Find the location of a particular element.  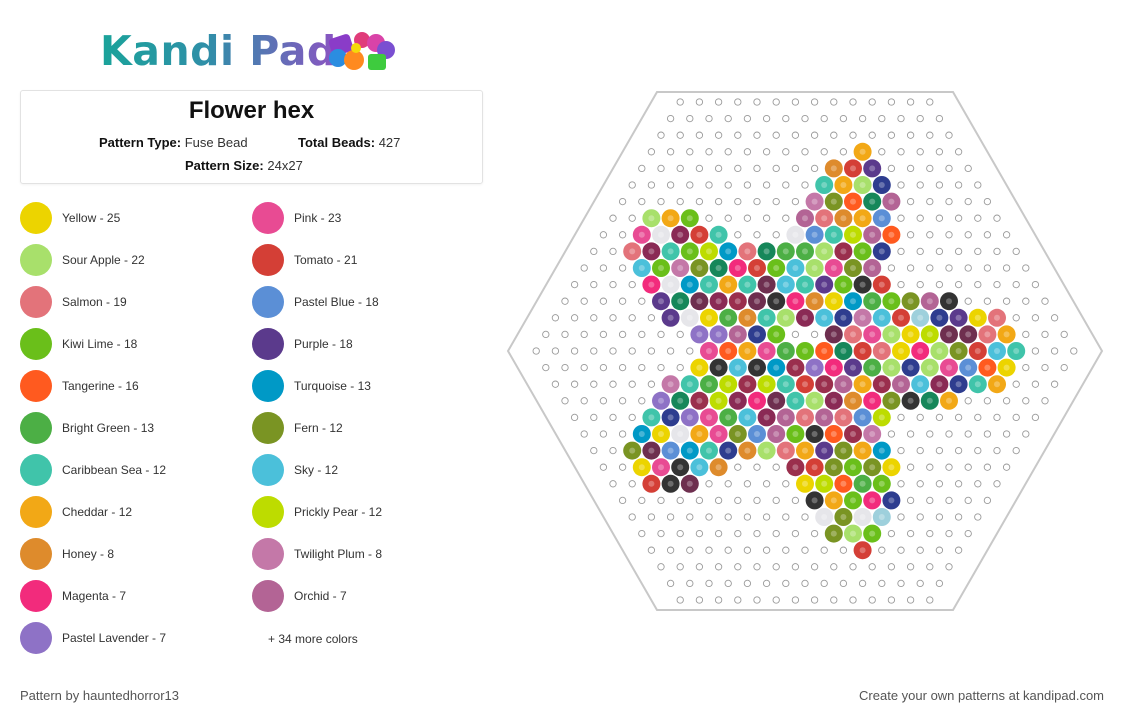

color-swatch is located at coordinates (36, 386).